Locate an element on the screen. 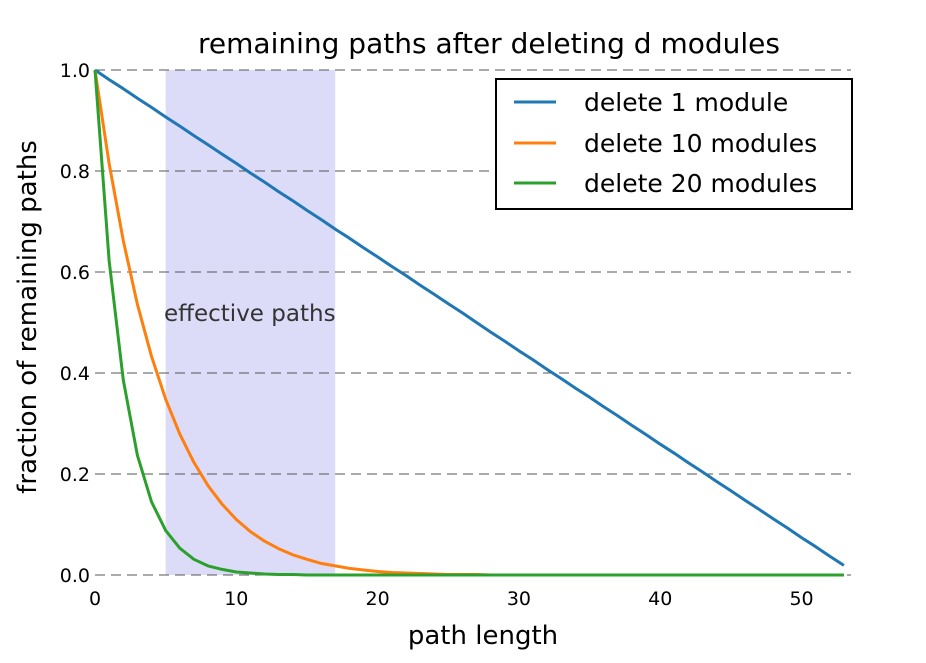  legend-label-delete-10-modules: delete 10 modules is located at coordinates (700, 143).